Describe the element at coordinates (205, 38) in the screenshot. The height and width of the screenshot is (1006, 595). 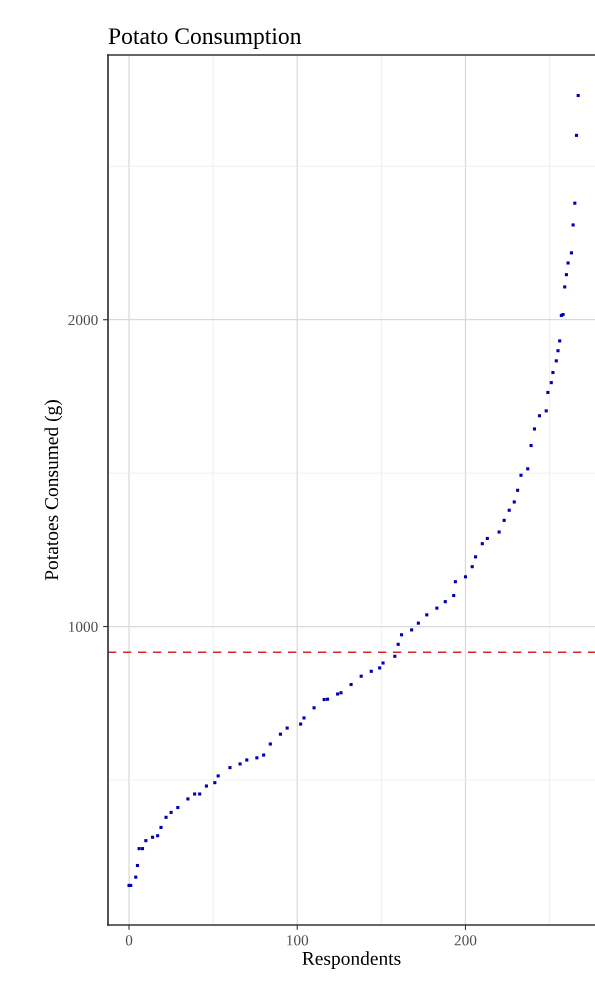
I see `chart-title: Potato Consumption` at that location.